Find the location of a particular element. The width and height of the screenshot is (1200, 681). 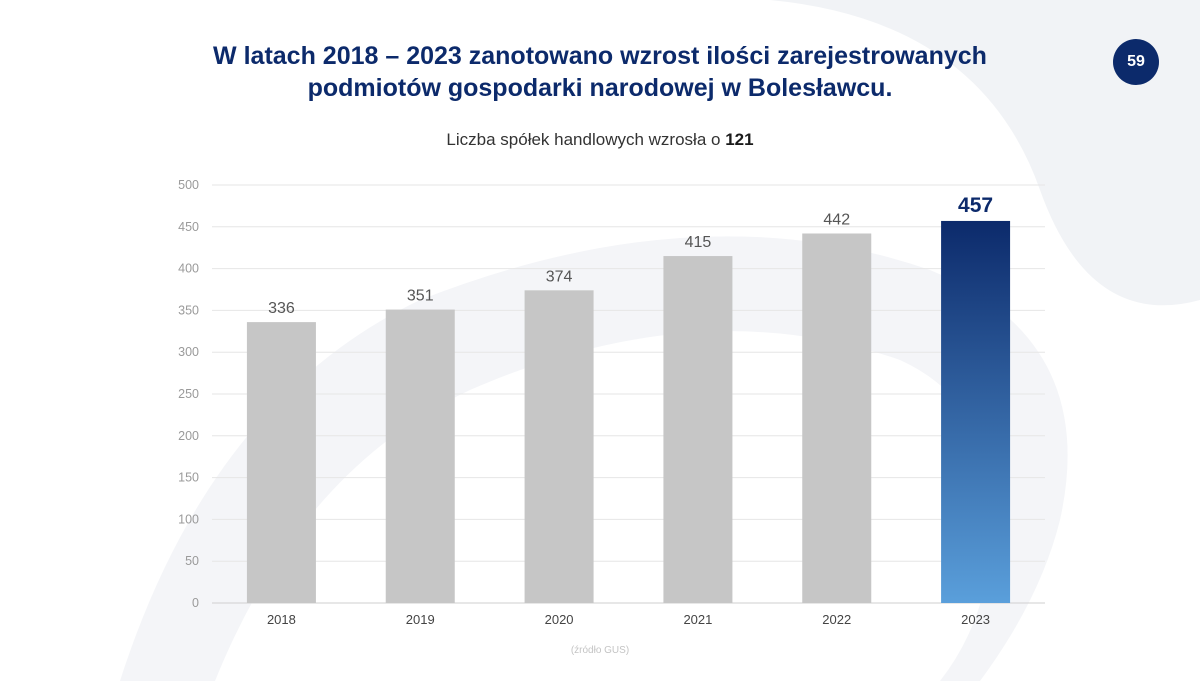

bar-2018 is located at coordinates (281, 462).